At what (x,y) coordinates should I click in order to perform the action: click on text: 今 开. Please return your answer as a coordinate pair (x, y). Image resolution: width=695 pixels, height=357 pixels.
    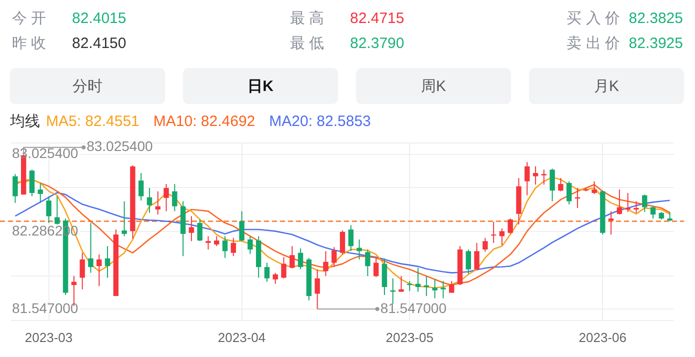
    Looking at the image, I should click on (29, 19).